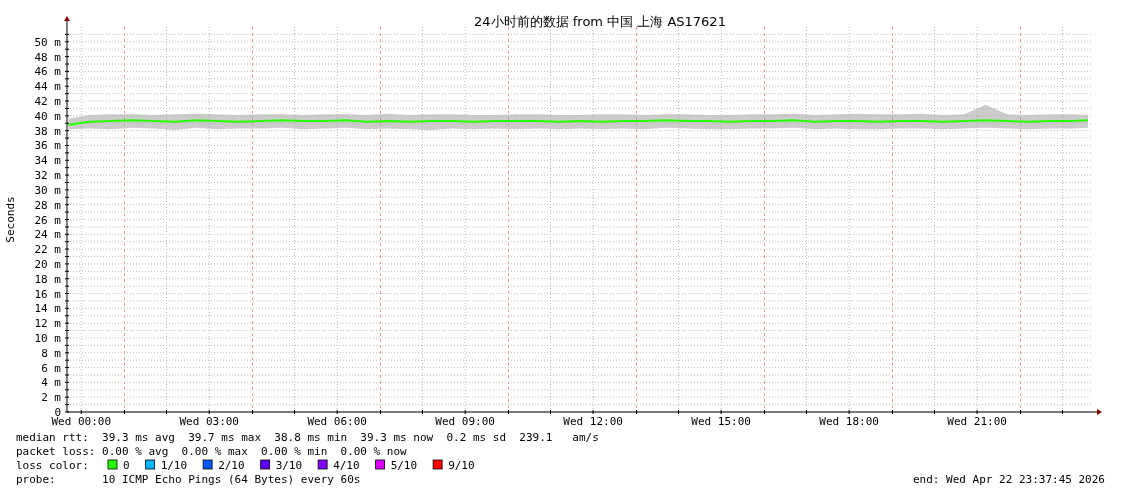 This screenshot has width=1121, height=494. I want to click on y-tick-label: 4 m, so click(51, 383).